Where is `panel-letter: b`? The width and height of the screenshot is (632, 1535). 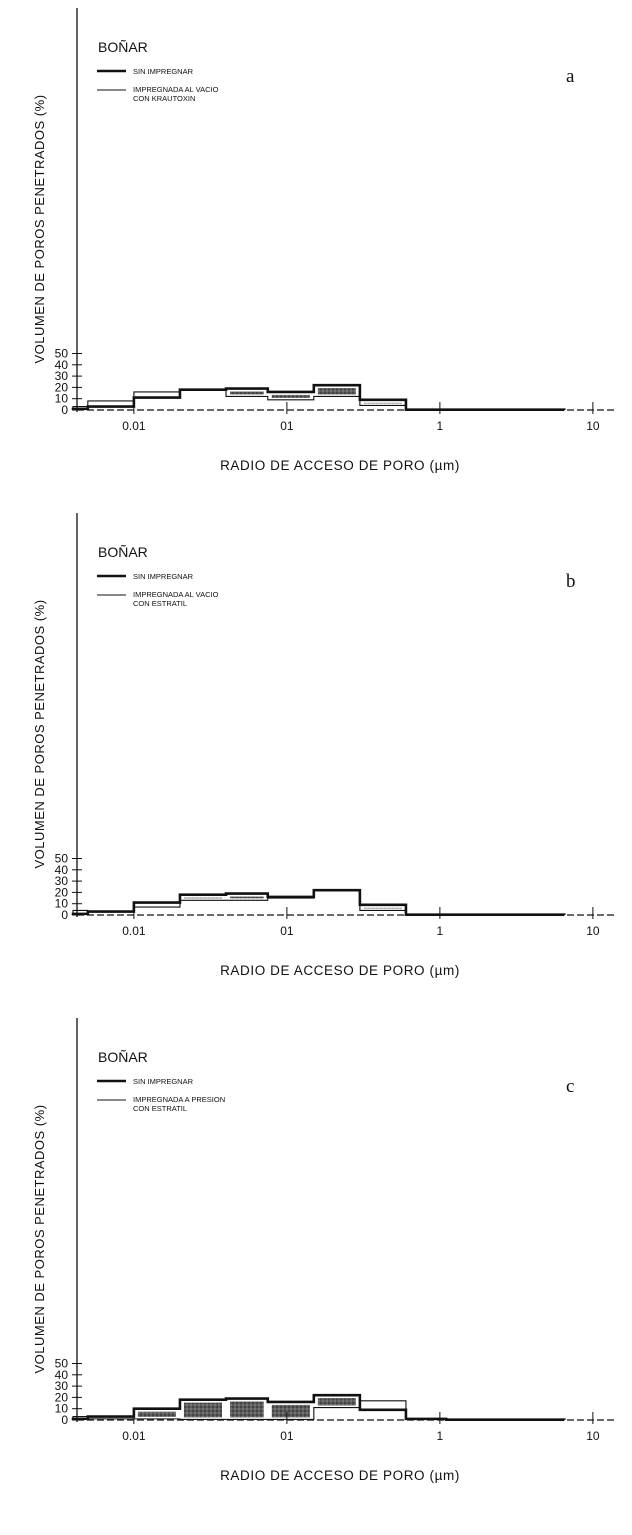 panel-letter: b is located at coordinates (571, 581).